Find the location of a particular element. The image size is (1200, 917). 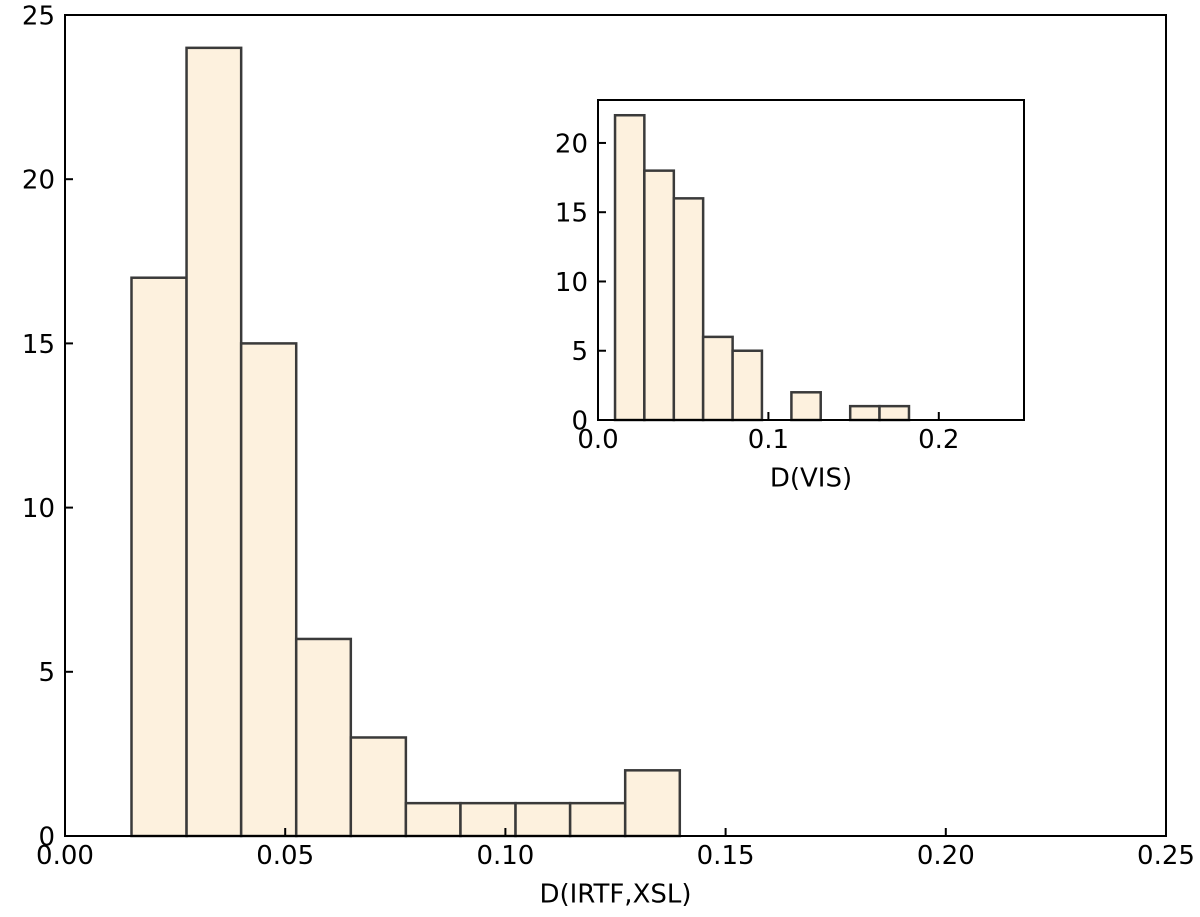

main-x-tick-label: 0.00 is located at coordinates (65, 856).